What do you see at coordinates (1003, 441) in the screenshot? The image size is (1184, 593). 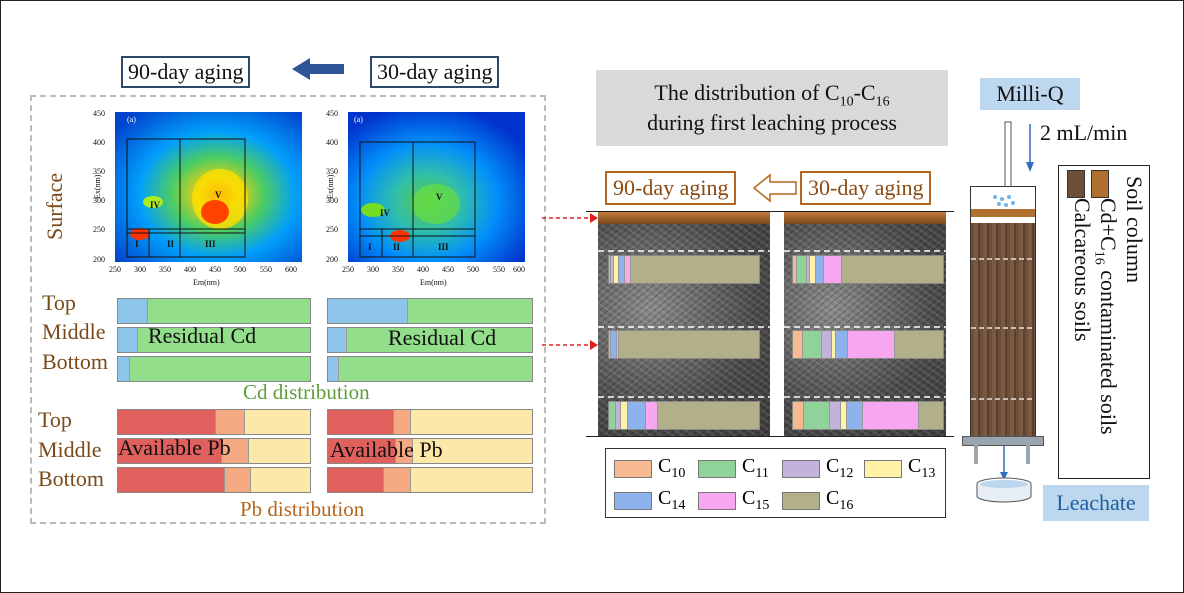 I see `column-base` at bounding box center [1003, 441].